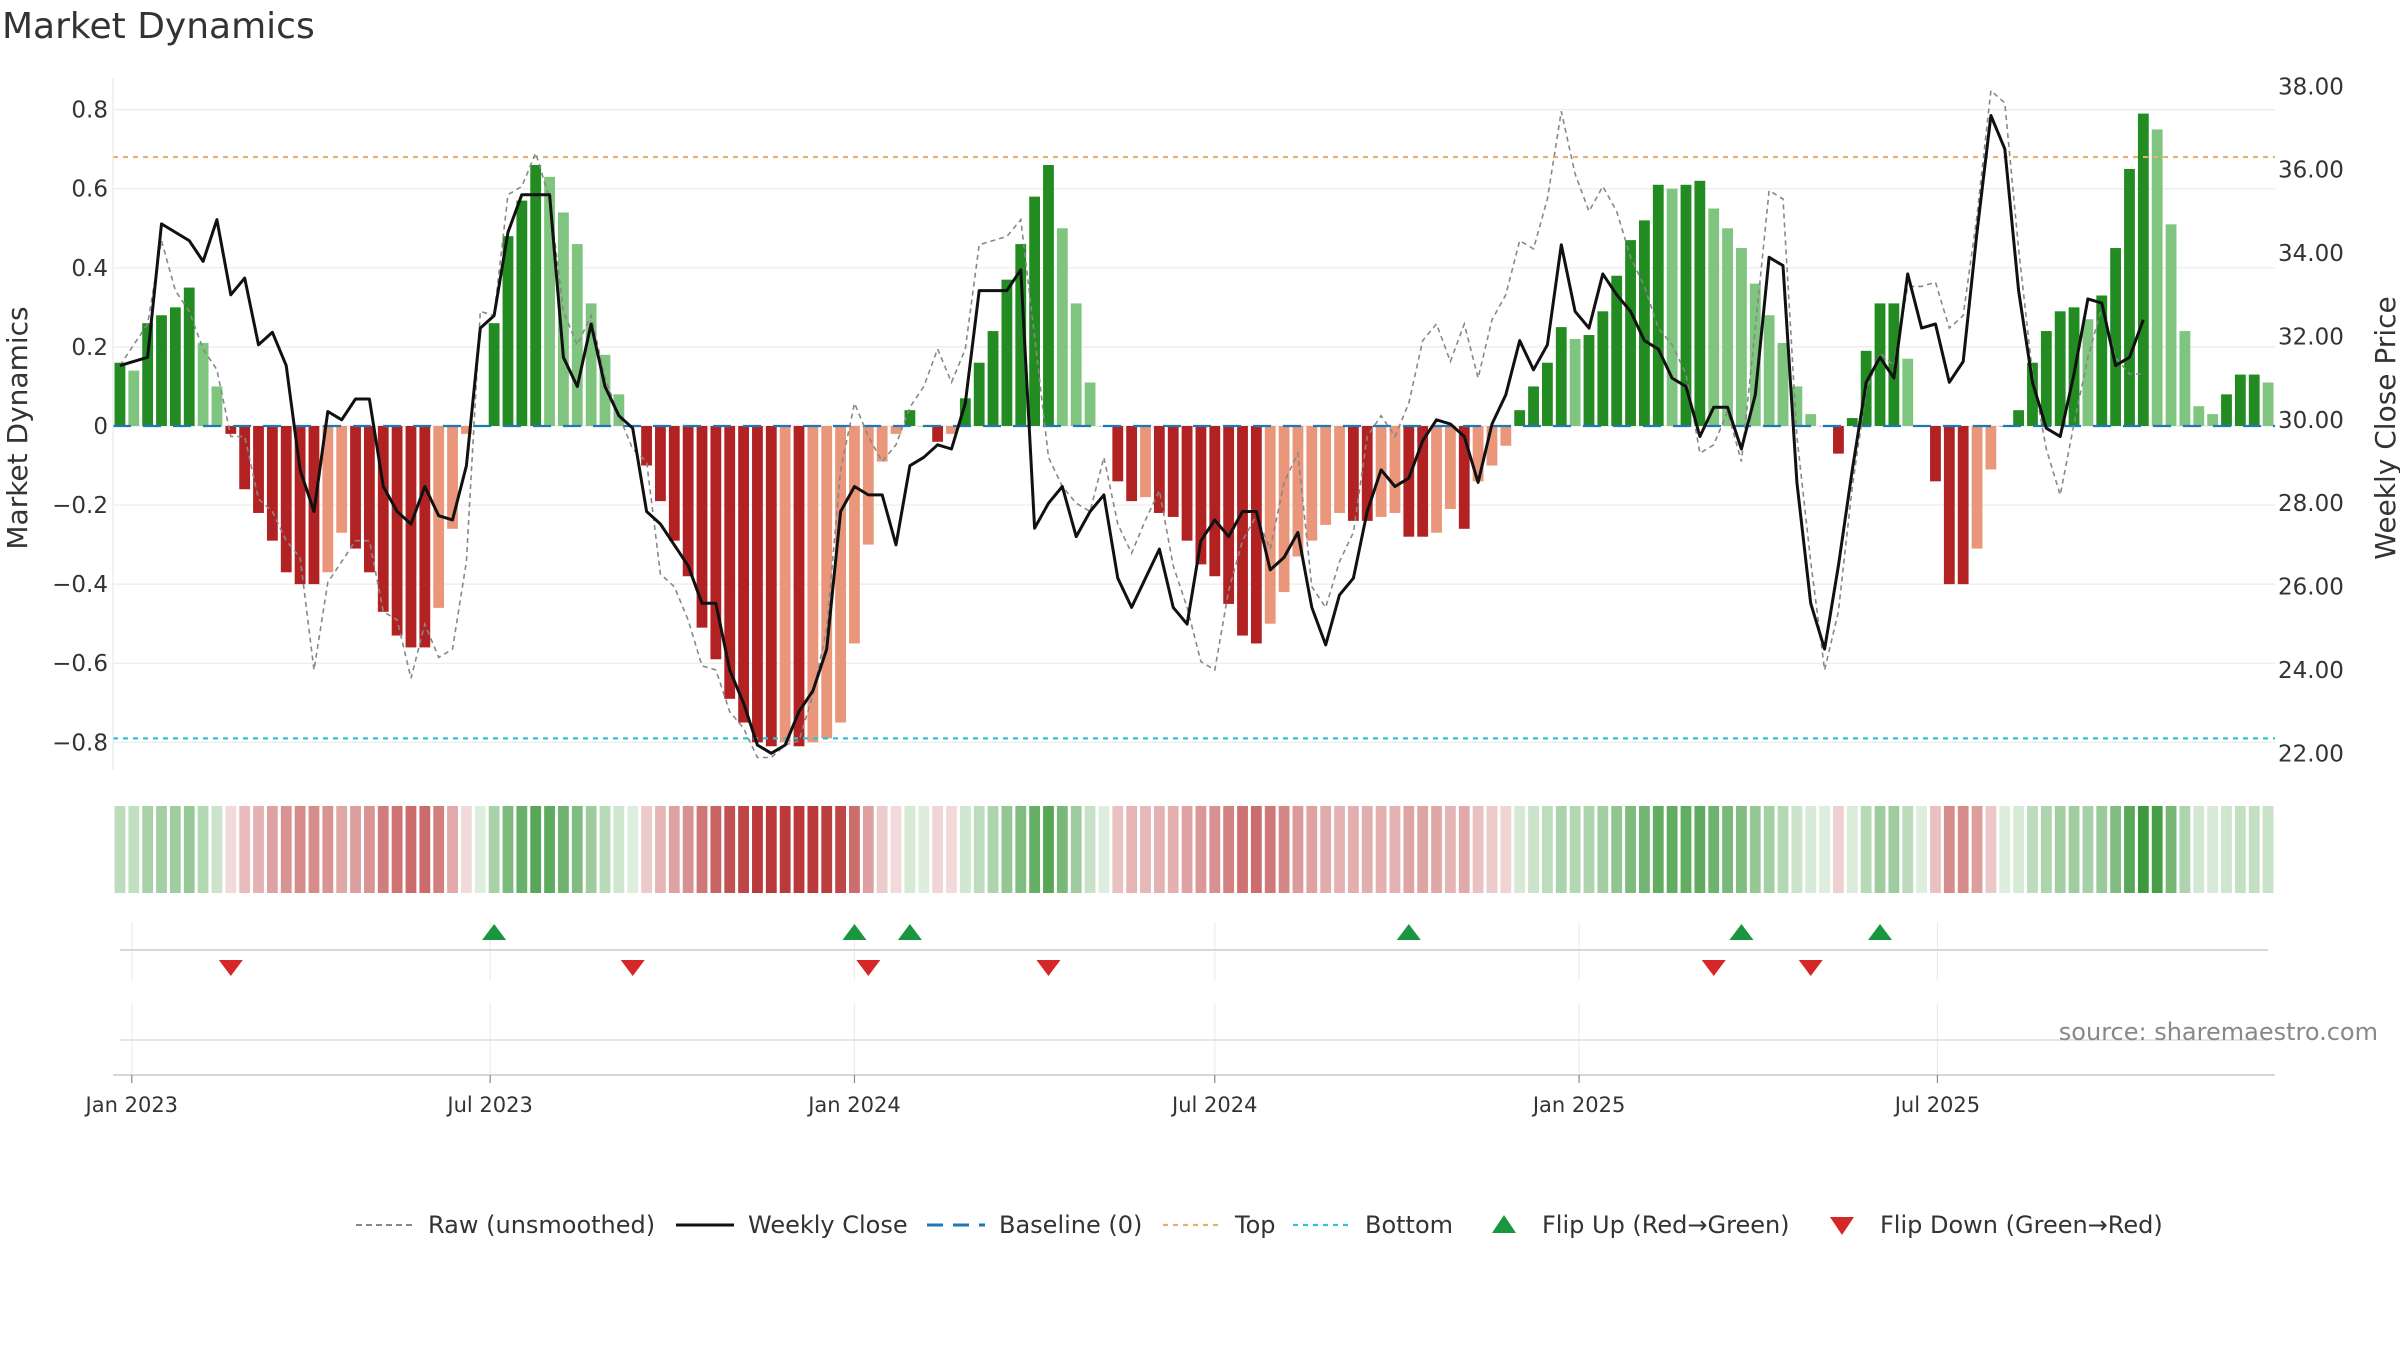 The height and width of the screenshot is (1350, 2400). I want to click on lower-panel: source: sharemaestro.com, so click(1249, 1039).